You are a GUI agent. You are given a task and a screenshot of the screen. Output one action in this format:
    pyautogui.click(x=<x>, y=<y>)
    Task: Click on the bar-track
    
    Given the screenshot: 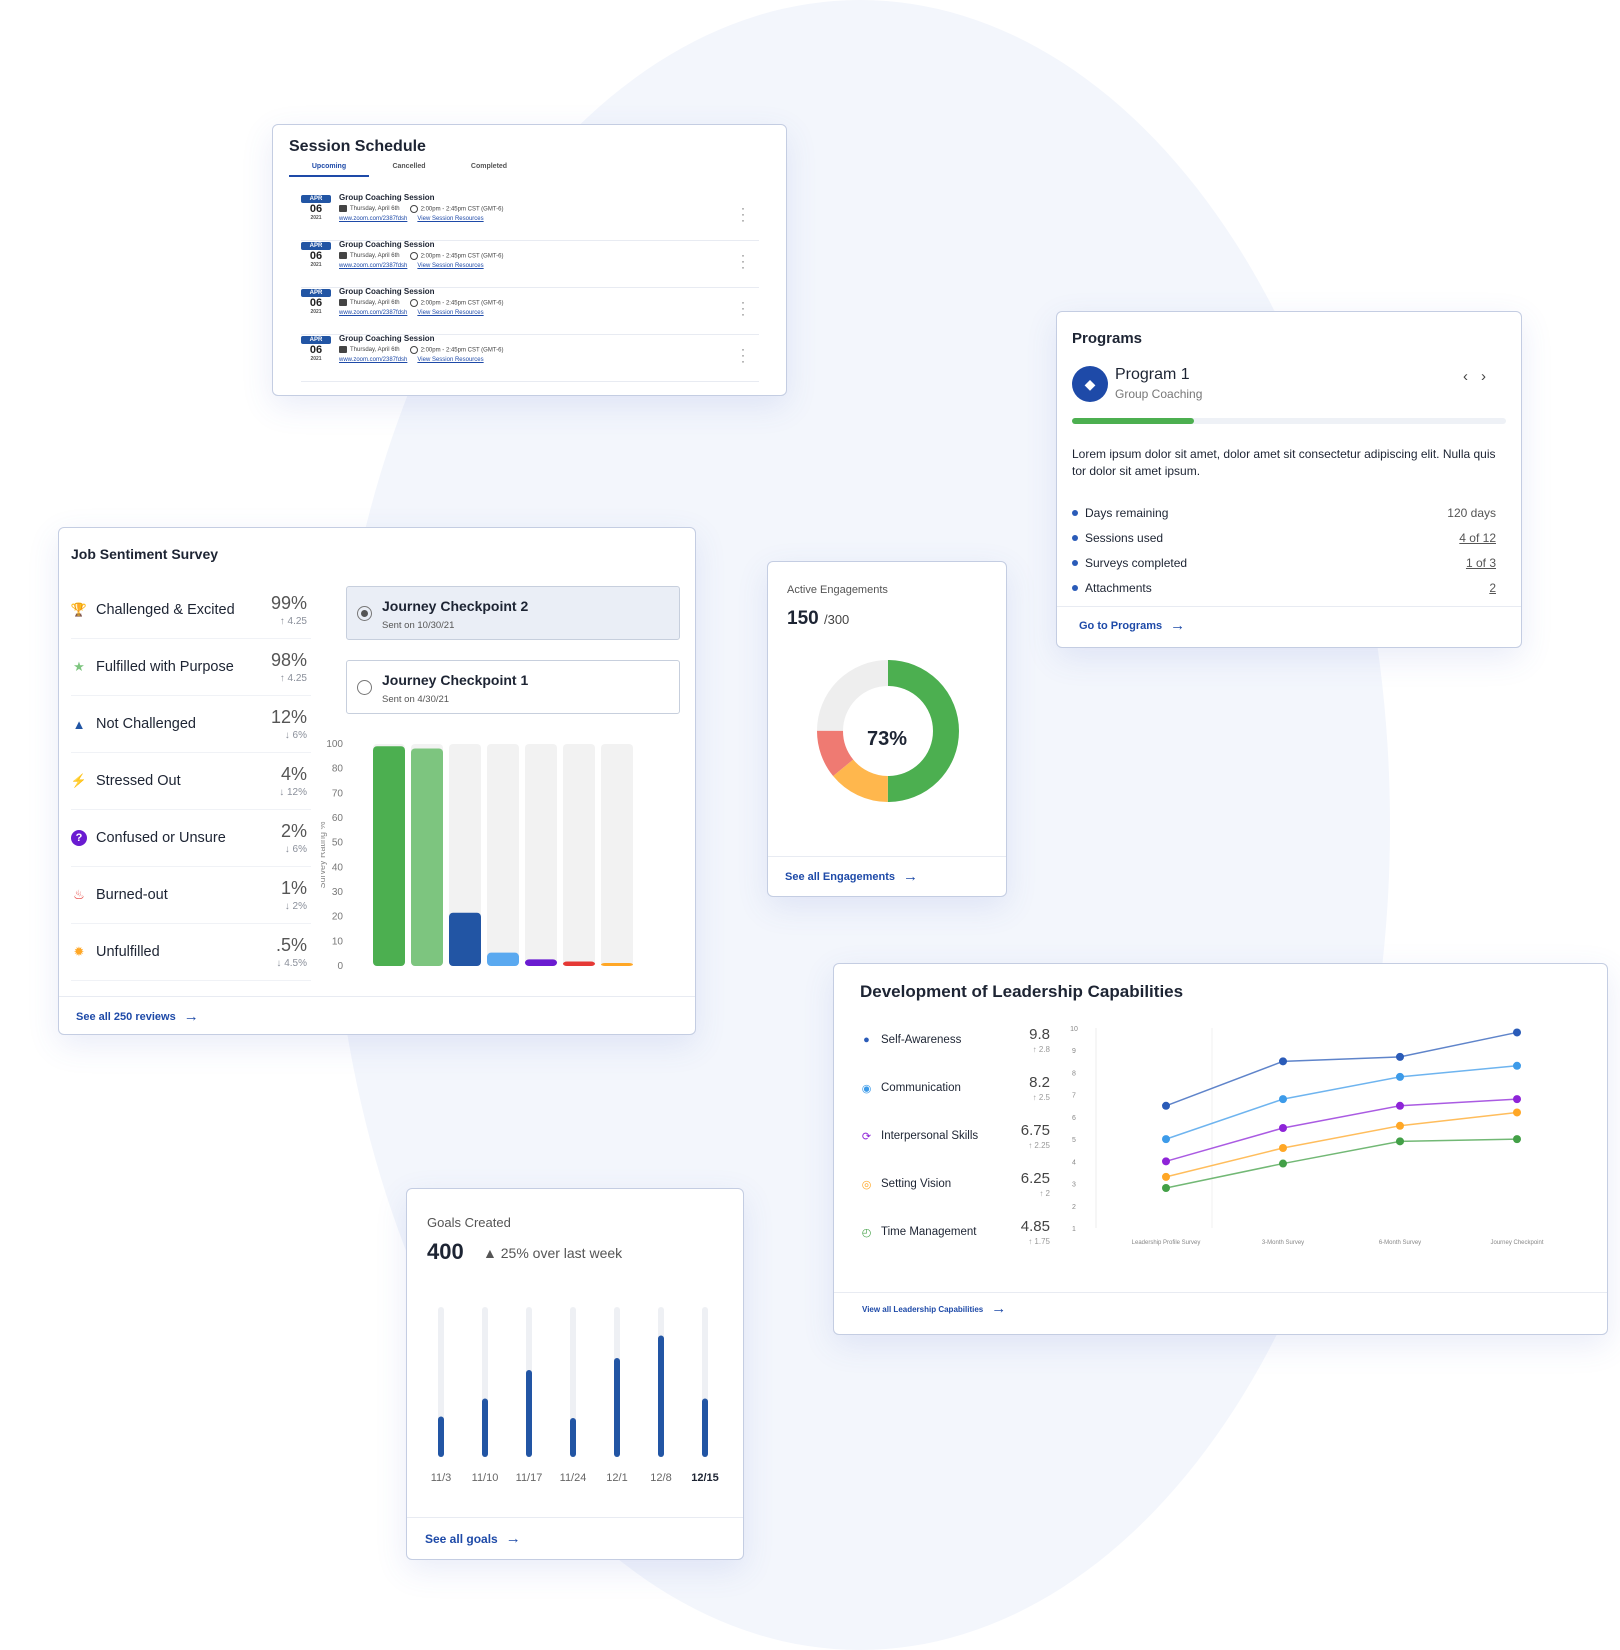 What is the action you would take?
    pyautogui.click(x=503, y=855)
    